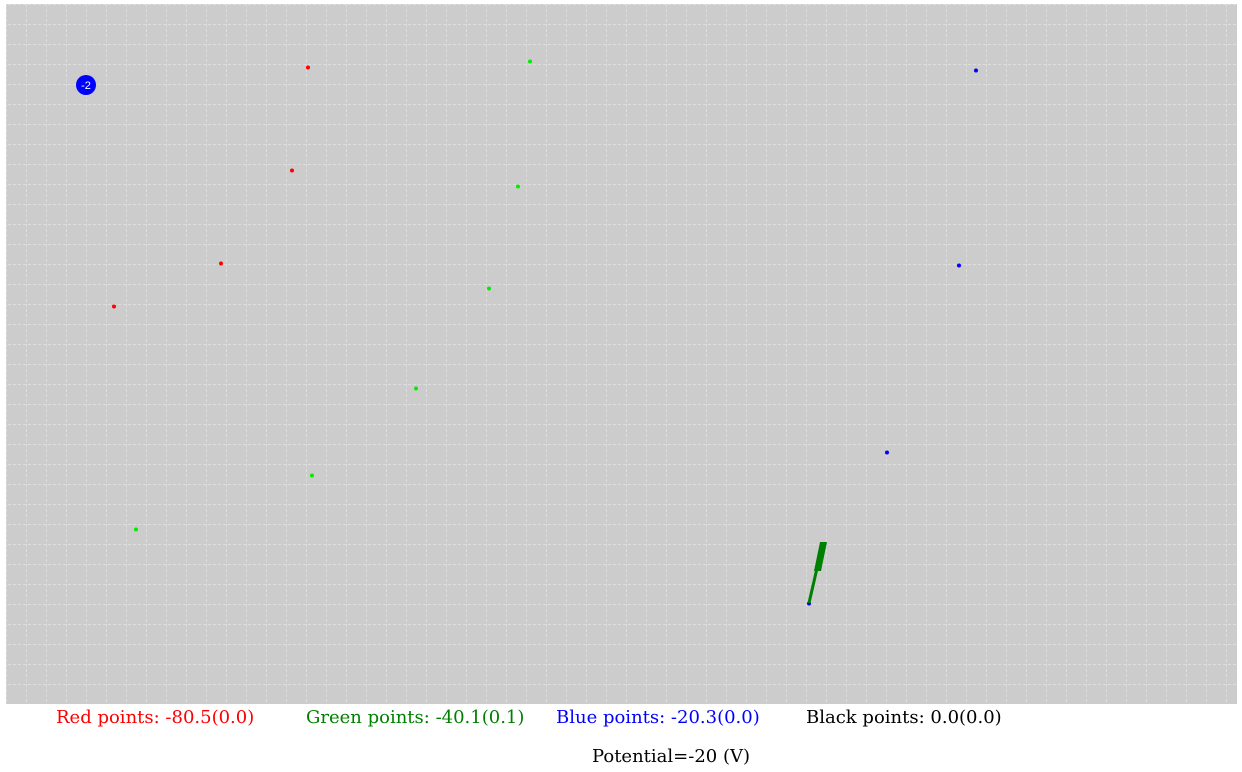  I want to click on green-points-stat: Green points: -40.1(0.1), so click(415, 717).